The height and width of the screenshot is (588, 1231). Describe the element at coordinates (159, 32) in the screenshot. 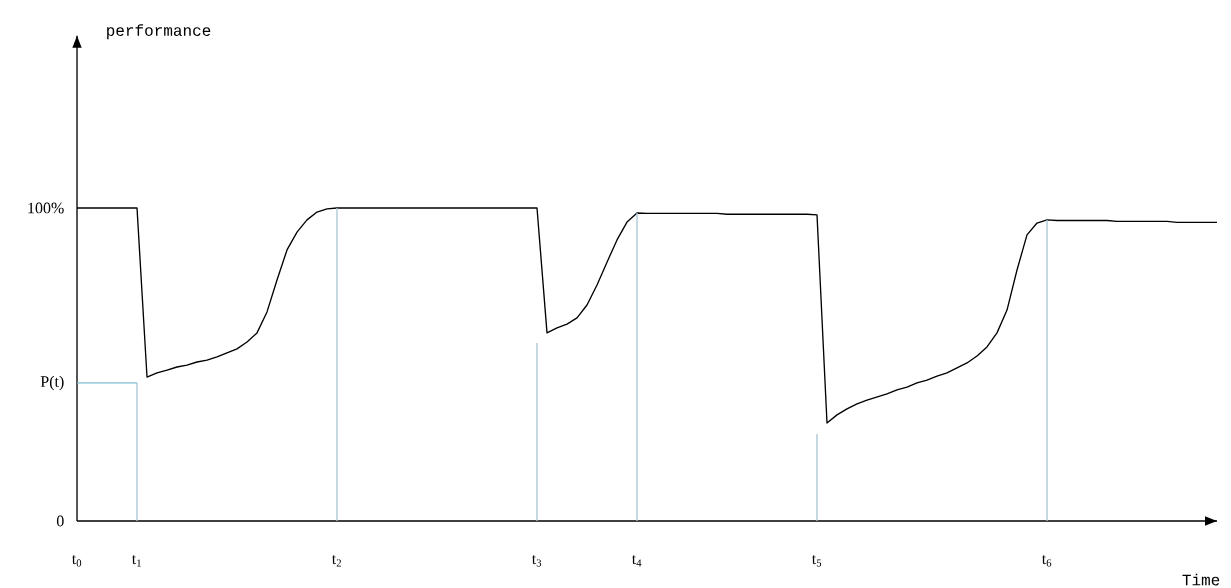

I see `y-axis-title: performance` at that location.